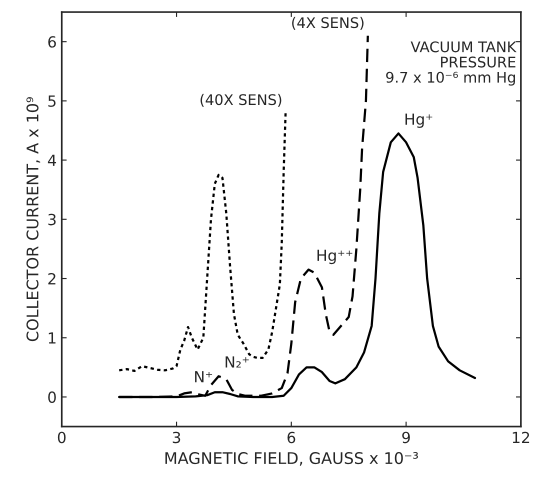  What do you see at coordinates (203, 376) in the screenshot?
I see `annotation: N⁺` at bounding box center [203, 376].